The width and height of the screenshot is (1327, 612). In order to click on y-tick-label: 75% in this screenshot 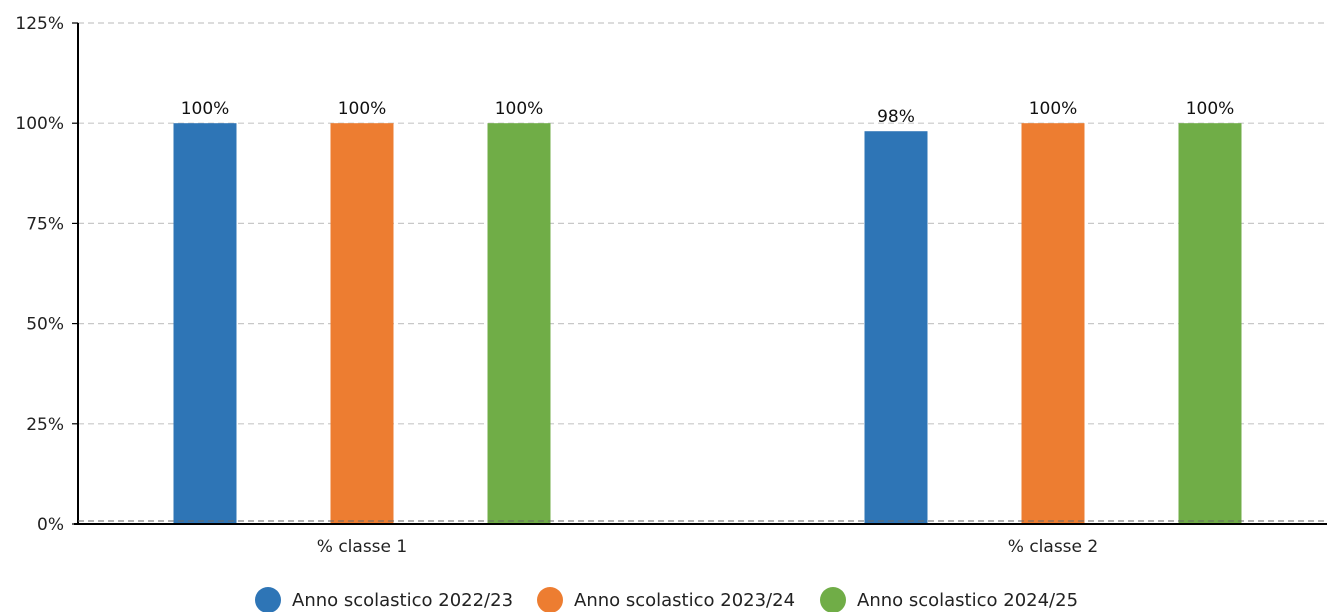, I will do `click(45, 224)`.